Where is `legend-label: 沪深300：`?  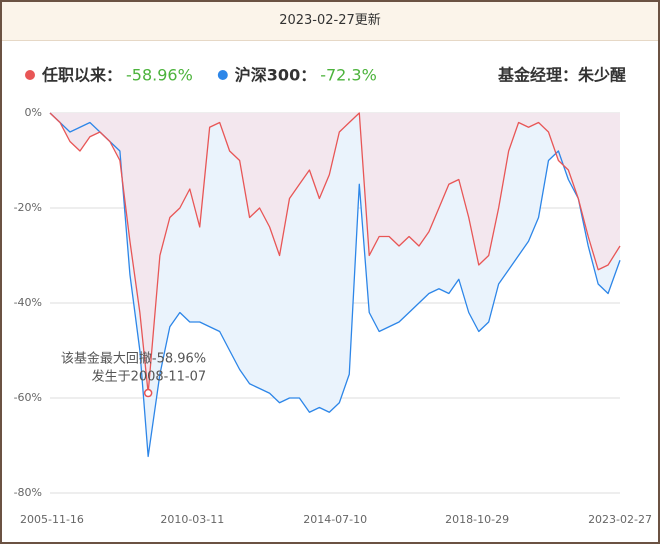 legend-label: 沪深300： is located at coordinates (275, 75).